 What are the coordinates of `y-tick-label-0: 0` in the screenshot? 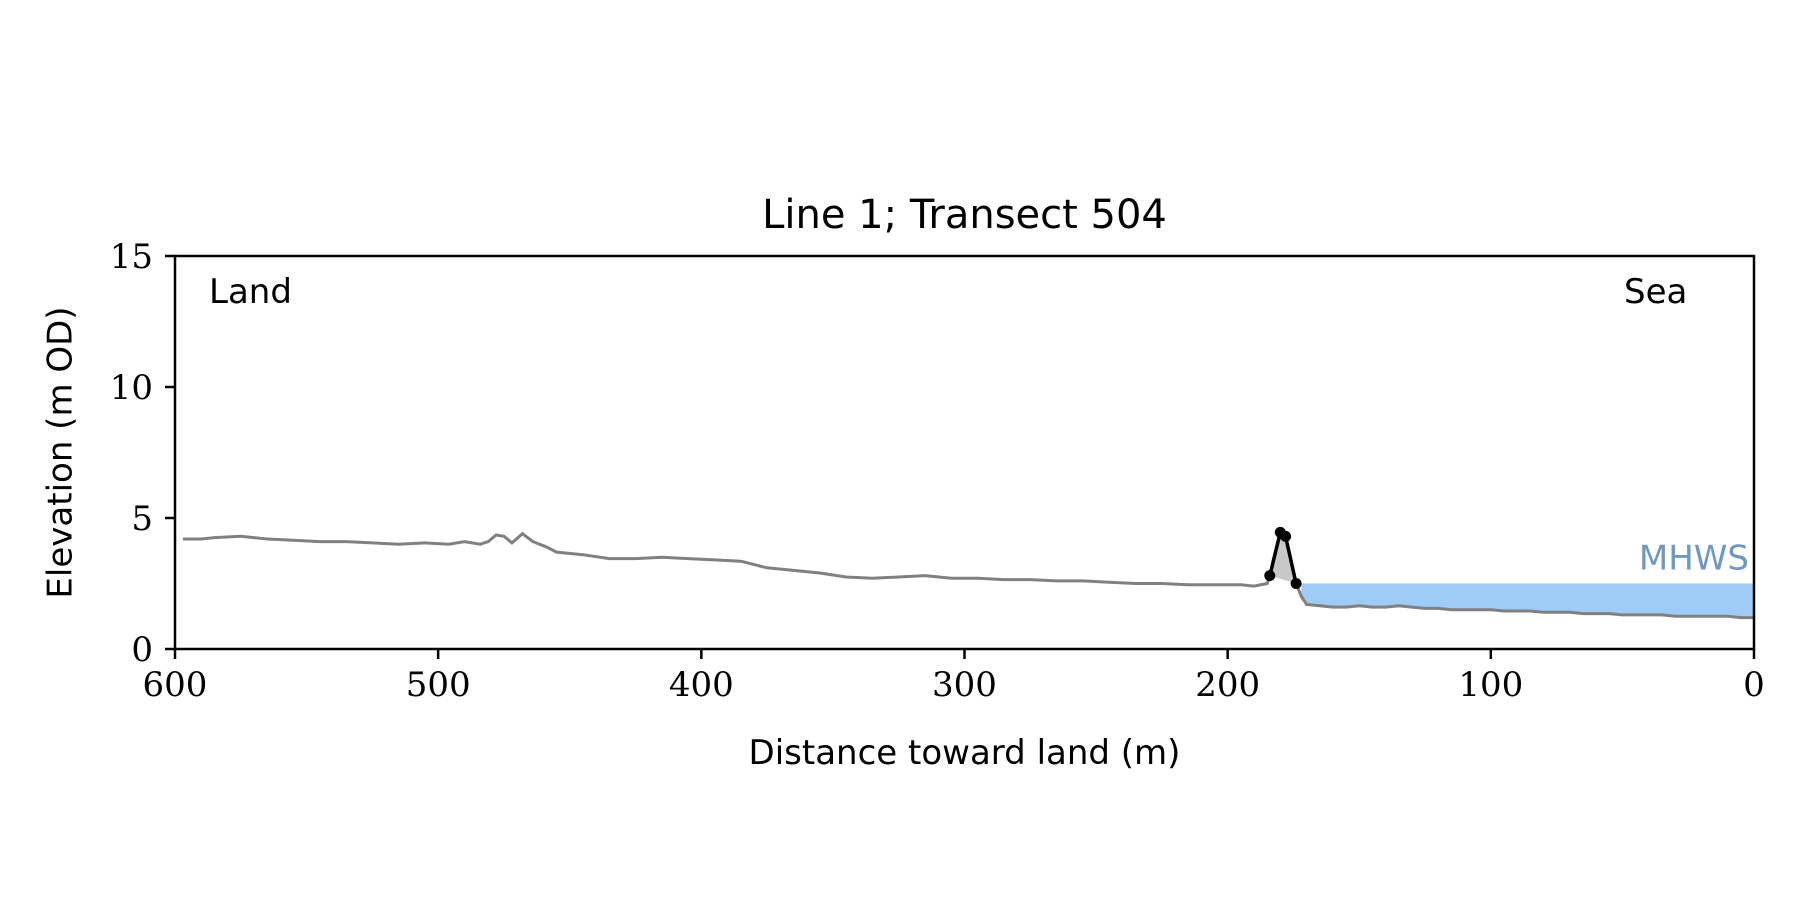 It's located at (142, 650).